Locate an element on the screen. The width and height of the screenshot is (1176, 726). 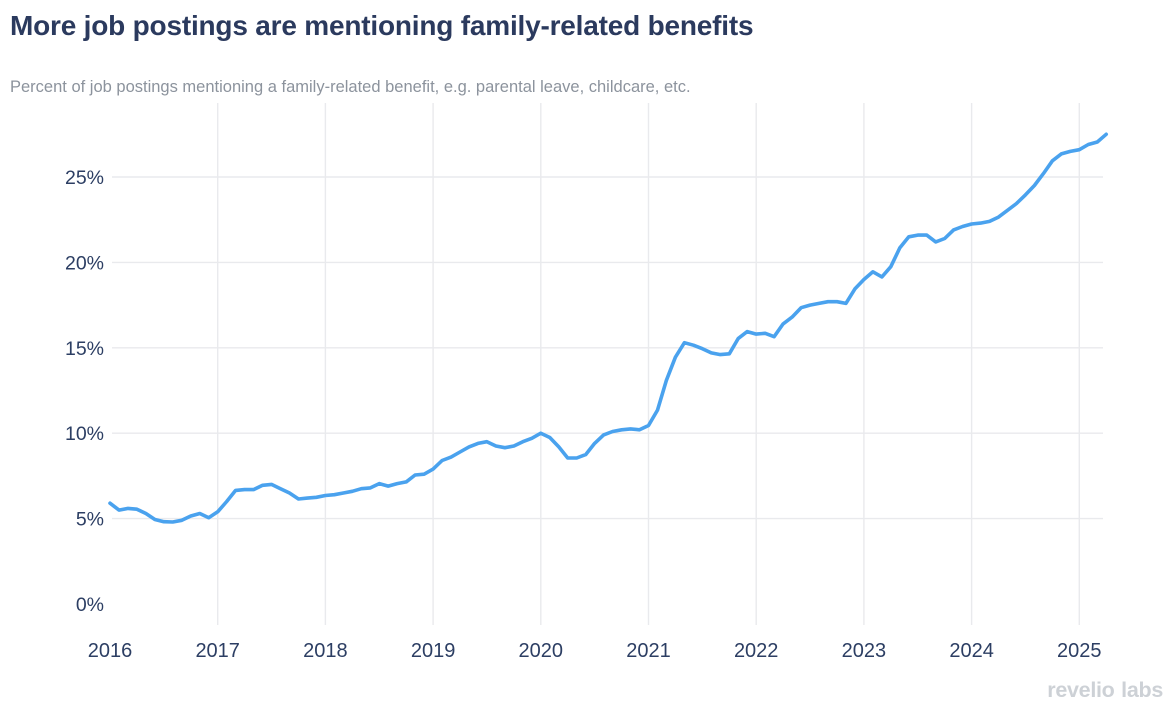
x-axis-tick-label: 2017 is located at coordinates (217, 651).